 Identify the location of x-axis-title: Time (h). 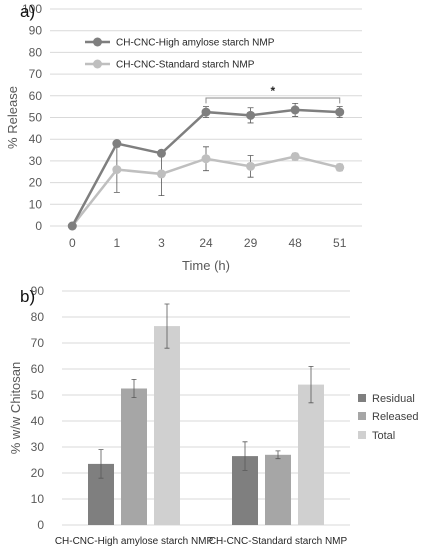
(206, 265).